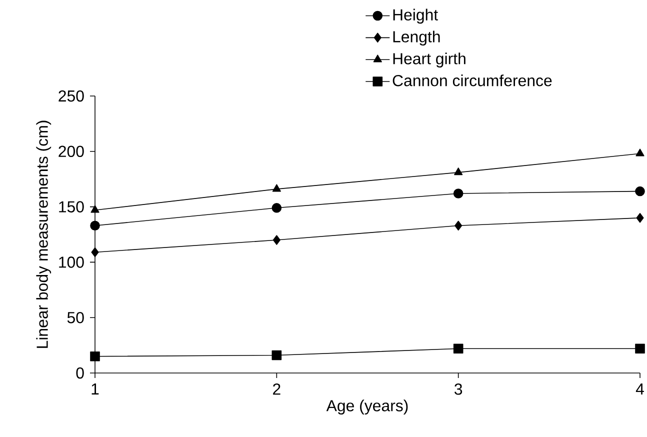 The width and height of the screenshot is (647, 437). I want to click on x-tick-label: 4, so click(640, 389).